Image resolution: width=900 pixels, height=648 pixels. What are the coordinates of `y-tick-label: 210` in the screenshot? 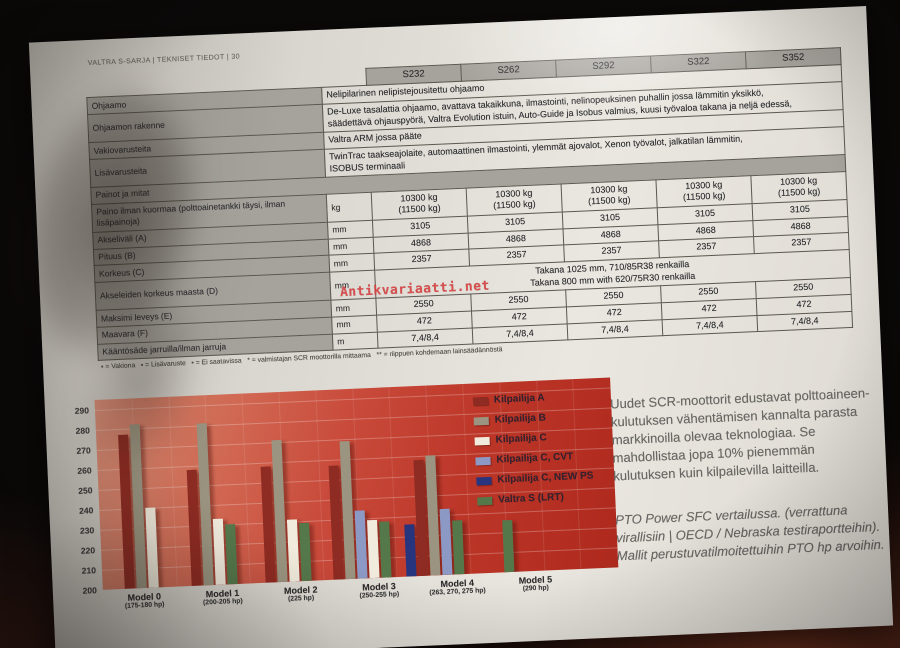 It's located at (89, 570).